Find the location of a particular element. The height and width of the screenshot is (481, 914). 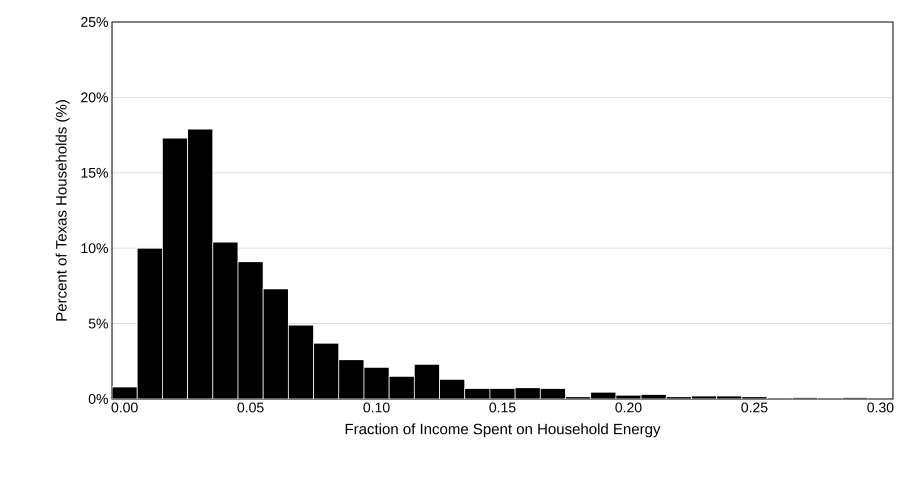

x-tick-label: 0.25 is located at coordinates (754, 407).